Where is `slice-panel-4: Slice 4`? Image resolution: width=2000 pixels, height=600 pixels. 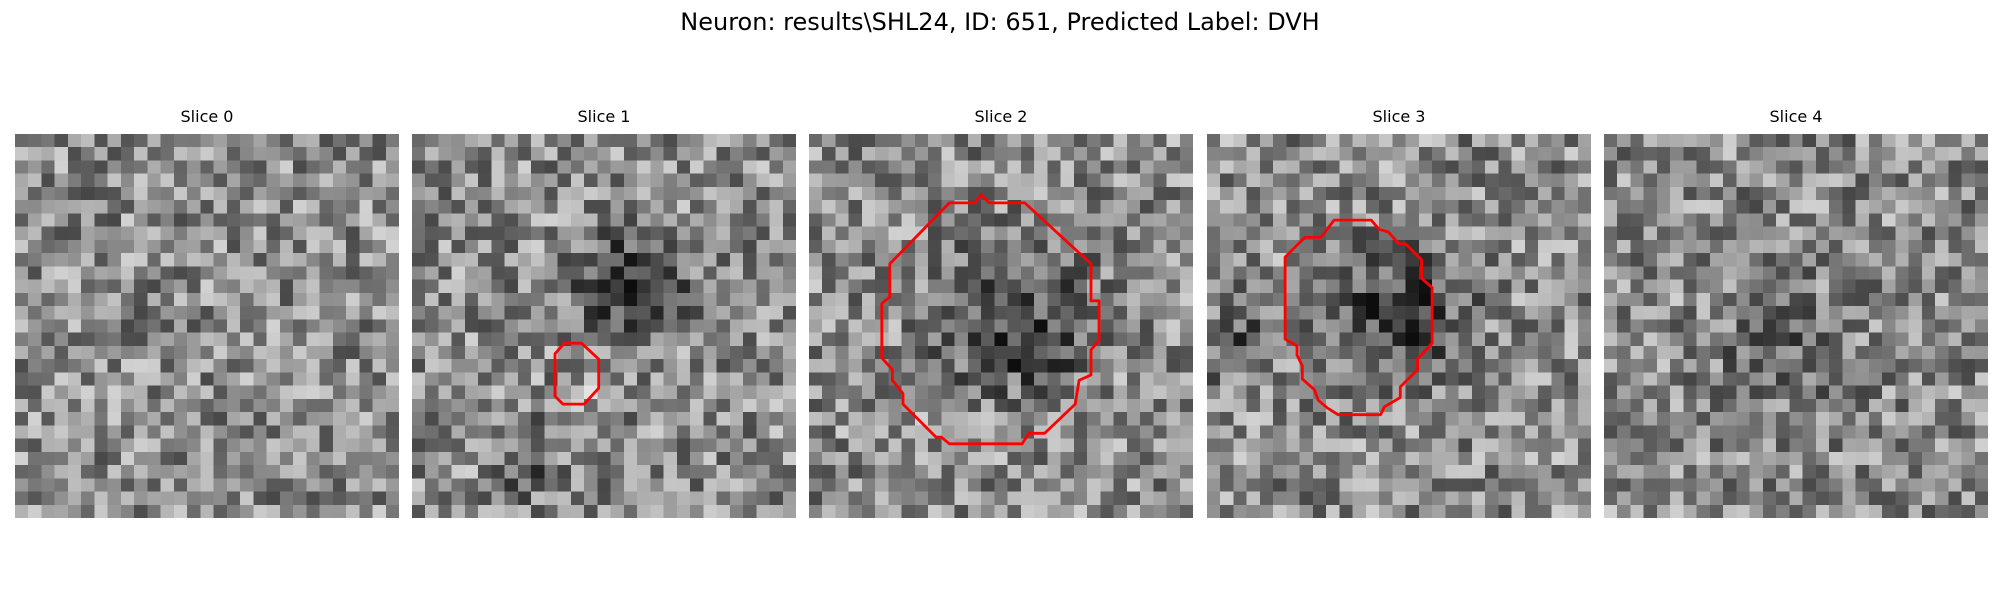 slice-panel-4: Slice 4 is located at coordinates (1796, 312).